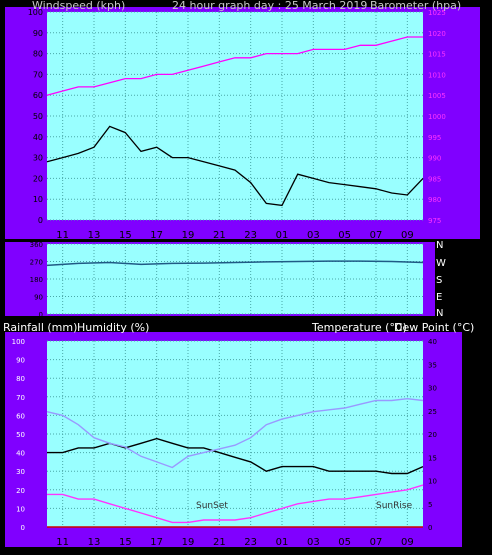  Describe the element at coordinates (432, 389) in the screenshot. I see `y-tick-temp-30: 30` at that location.